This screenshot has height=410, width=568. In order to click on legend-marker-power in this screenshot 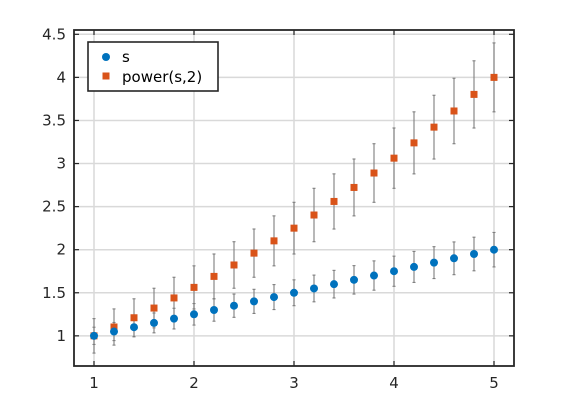, I will do `click(106, 76)`.